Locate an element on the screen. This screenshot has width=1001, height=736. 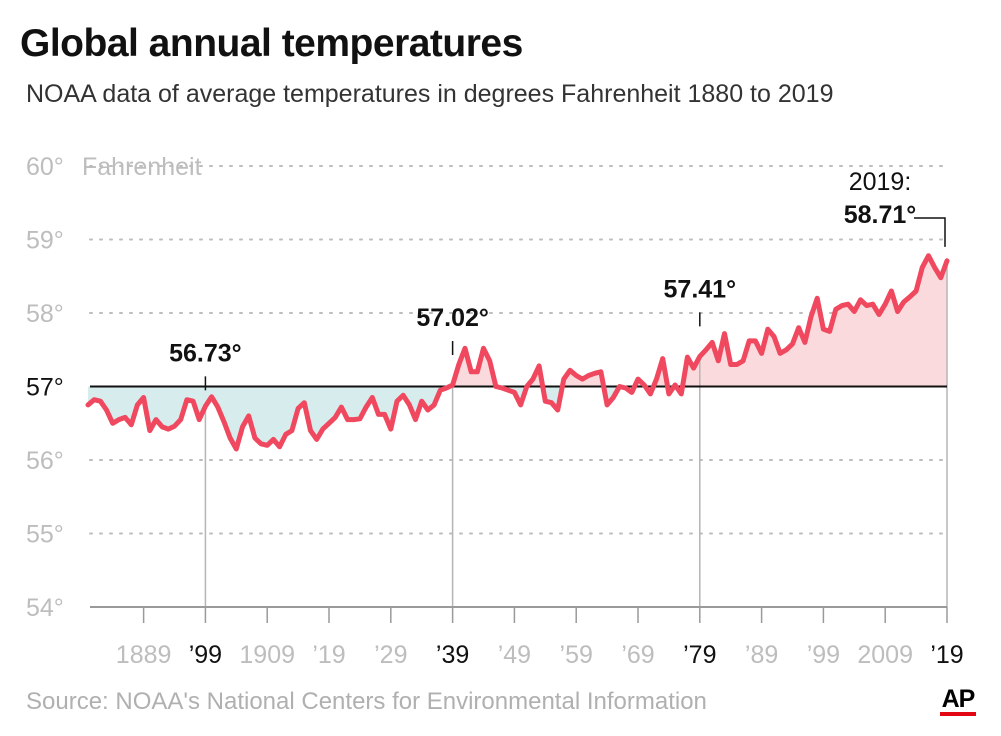
annotation-value: 58.71° is located at coordinates (880, 215).